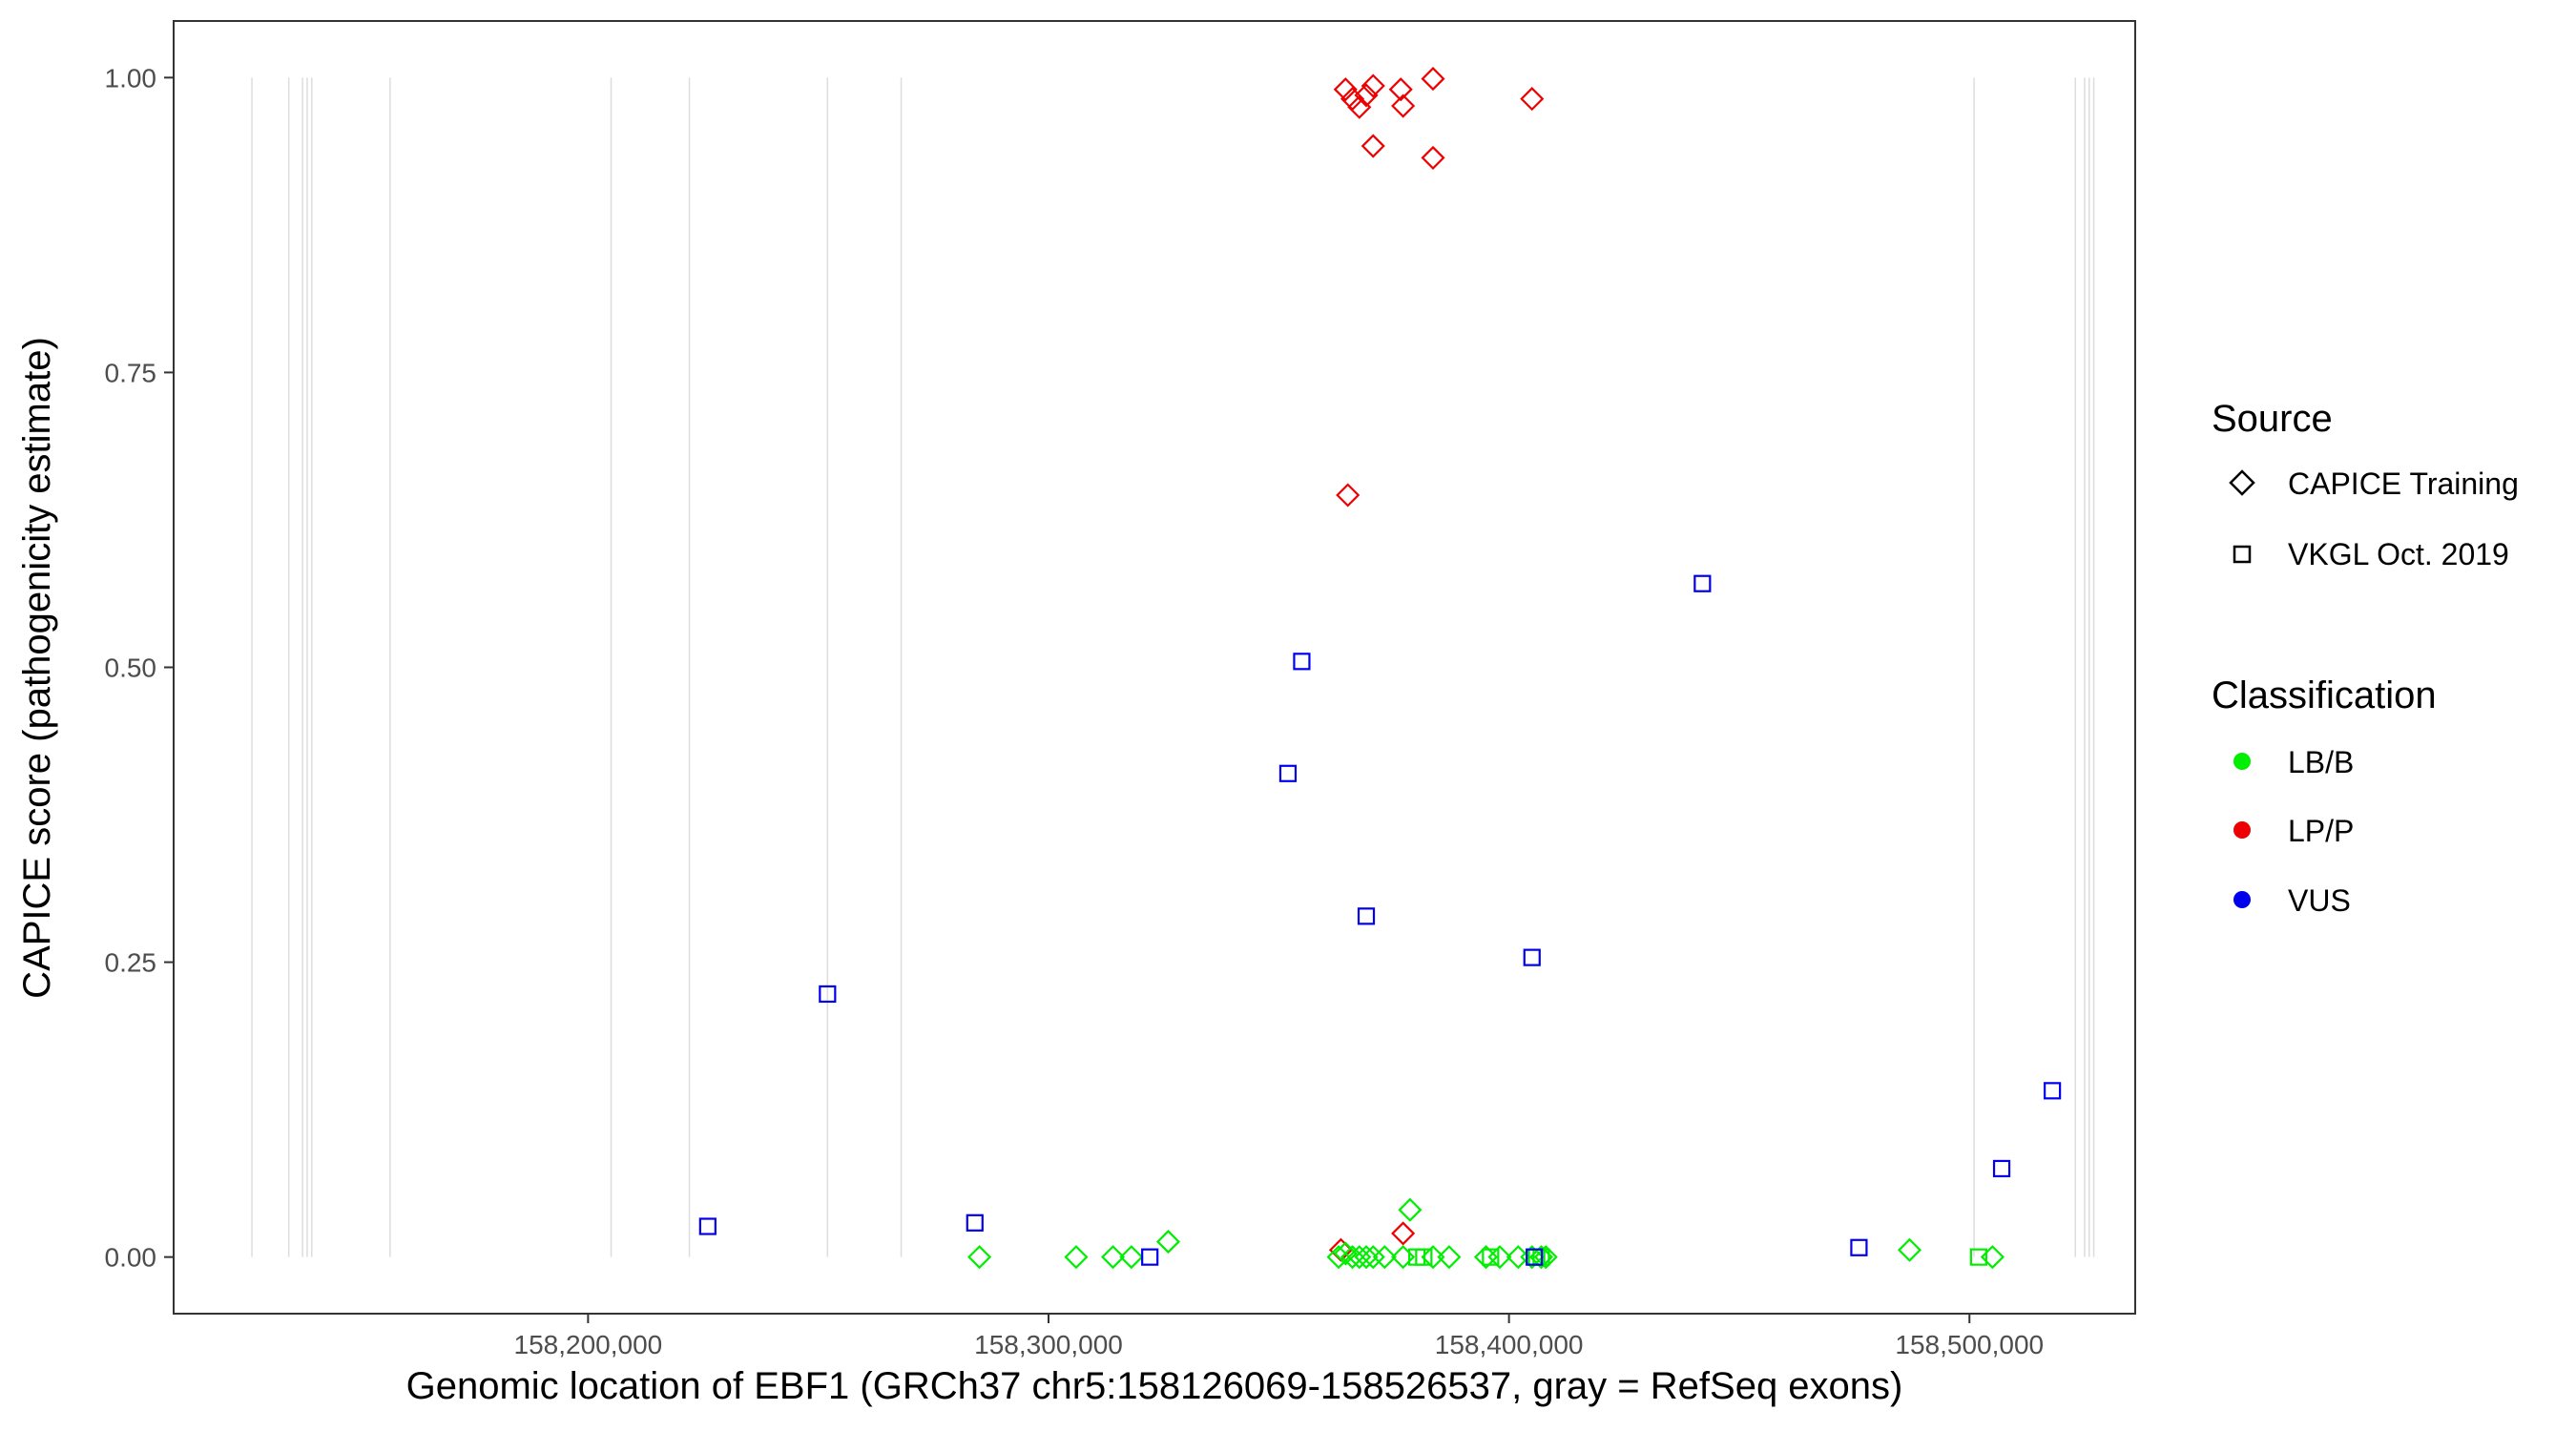 The height and width of the screenshot is (1431, 2576). What do you see at coordinates (2242, 761) in the screenshot?
I see `legend-dot-lb-b` at bounding box center [2242, 761].